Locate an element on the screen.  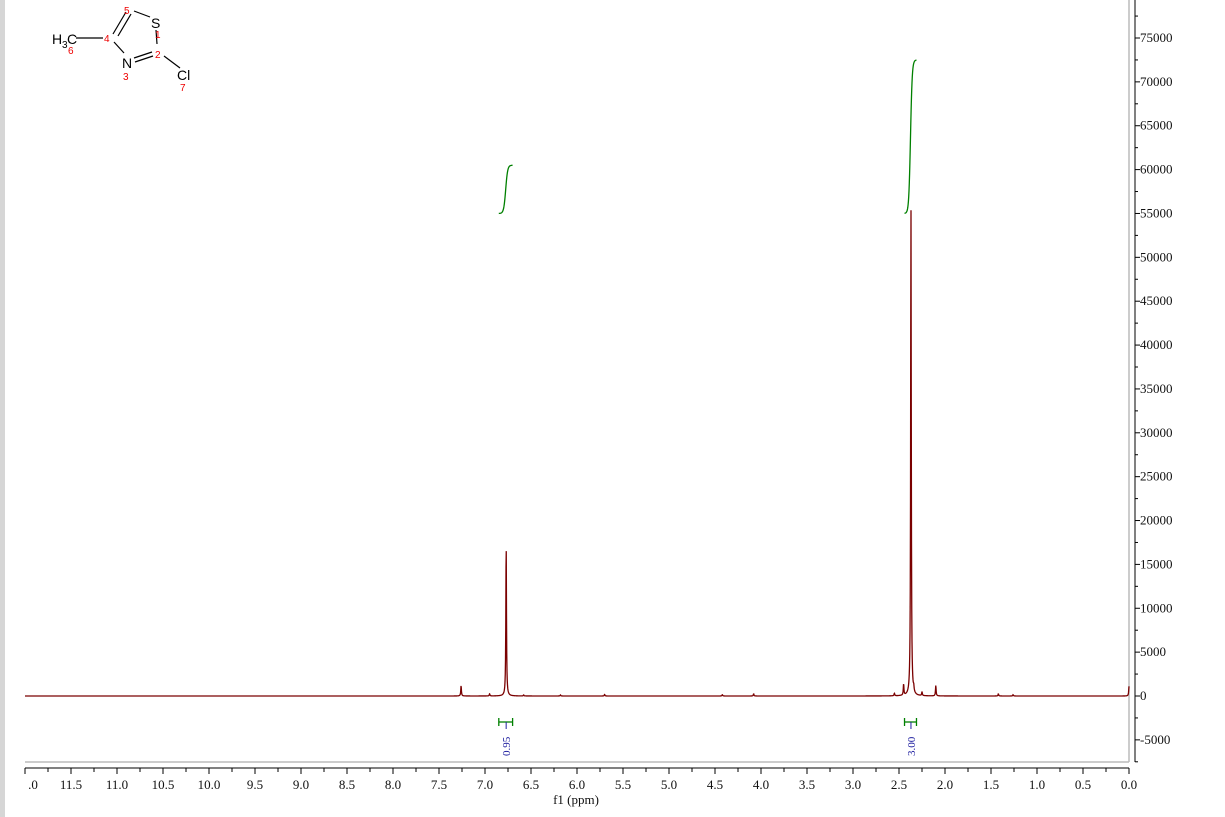
x-tick-label: 3.5 is located at coordinates (807, 784).